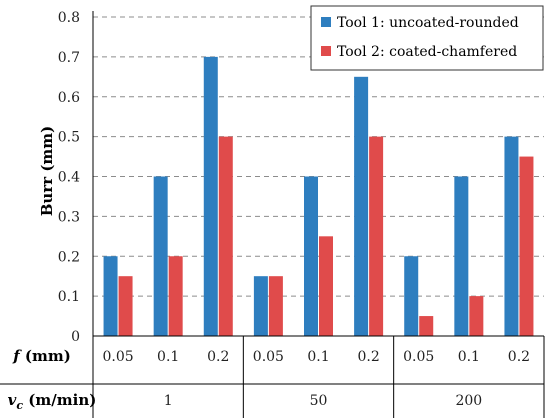 This screenshot has height=418, width=550. Describe the element at coordinates (468, 401) in the screenshot. I see `vc-tick-label: 200` at that location.